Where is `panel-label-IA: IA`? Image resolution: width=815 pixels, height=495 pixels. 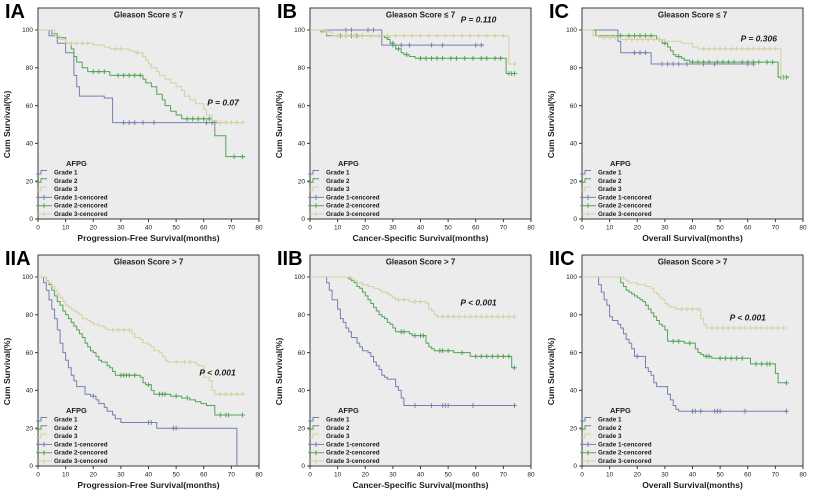
panel-label-IA: IA is located at coordinates (15, 12).